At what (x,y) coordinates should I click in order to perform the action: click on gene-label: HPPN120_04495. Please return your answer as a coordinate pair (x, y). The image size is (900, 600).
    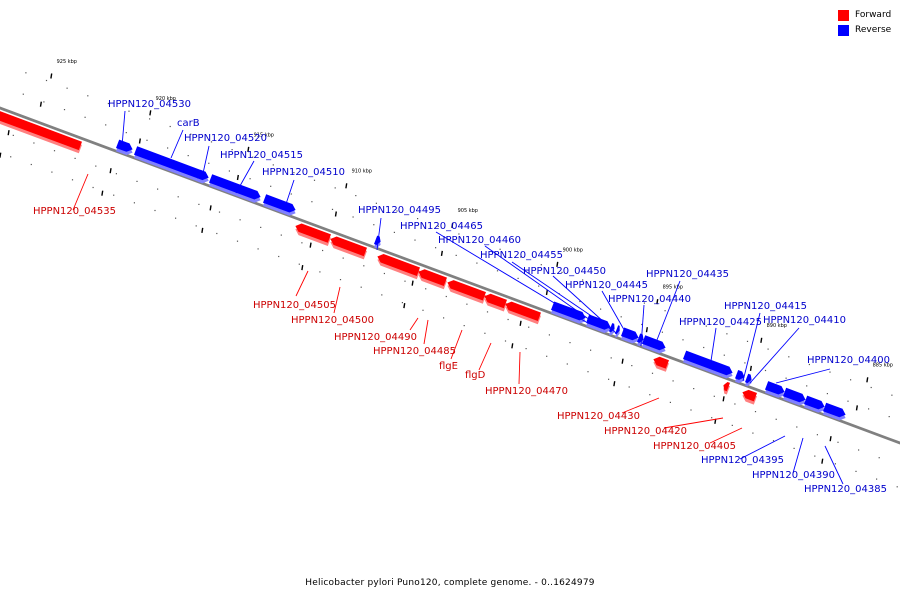
    Looking at the image, I should click on (399, 210).